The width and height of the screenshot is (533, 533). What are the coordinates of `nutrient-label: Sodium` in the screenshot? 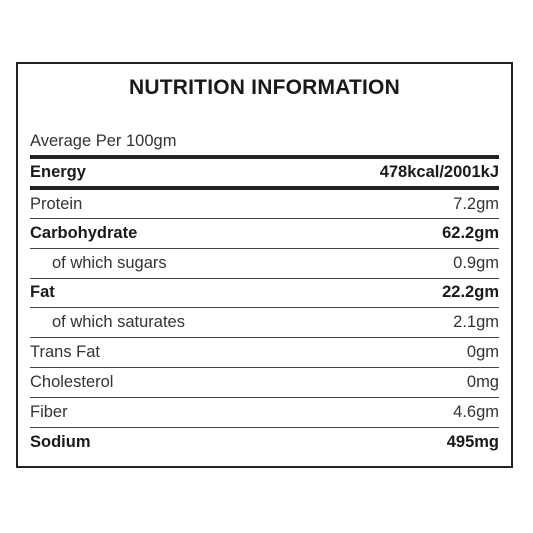 It's located at (60, 441).